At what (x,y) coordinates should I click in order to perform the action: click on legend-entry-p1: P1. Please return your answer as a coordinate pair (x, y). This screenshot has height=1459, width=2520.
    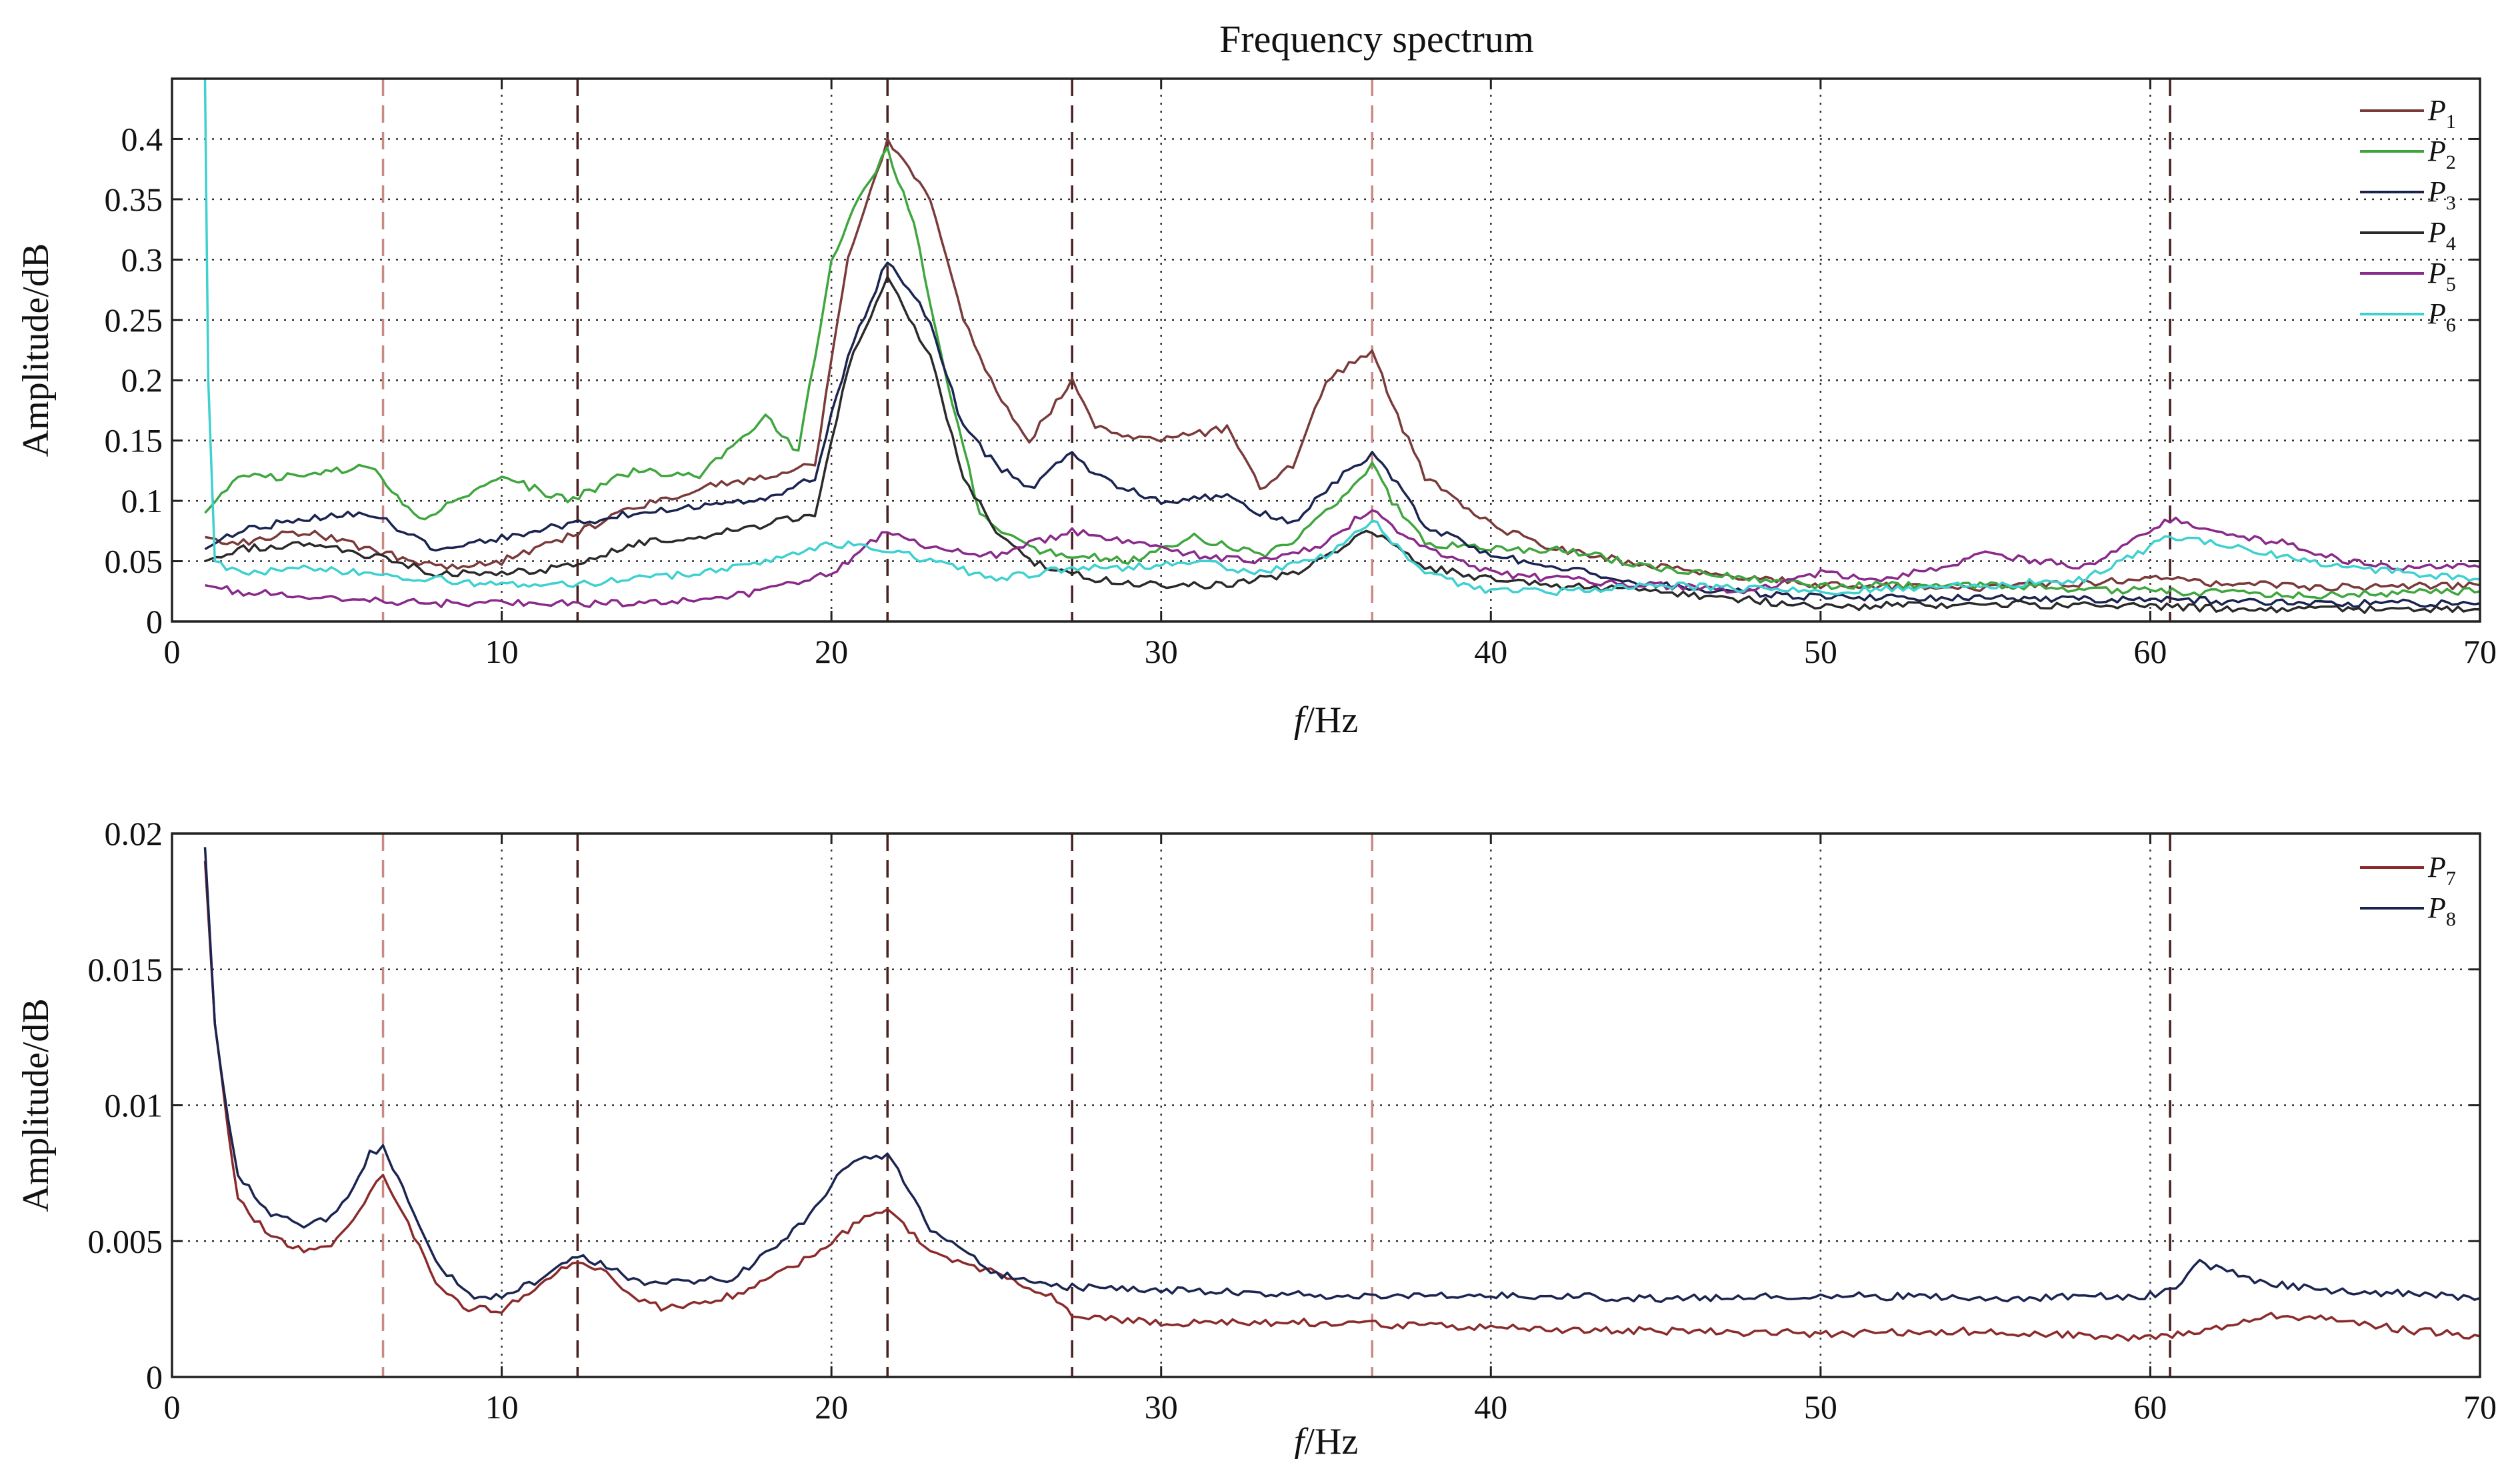
    Looking at the image, I should click on (2408, 114).